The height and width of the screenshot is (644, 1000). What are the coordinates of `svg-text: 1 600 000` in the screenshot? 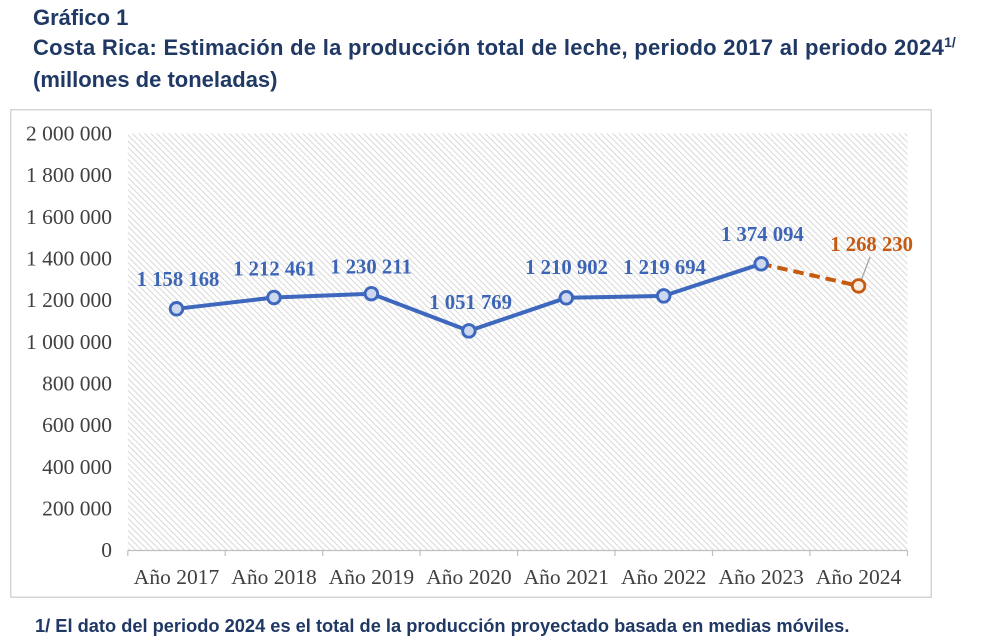 It's located at (69, 217).